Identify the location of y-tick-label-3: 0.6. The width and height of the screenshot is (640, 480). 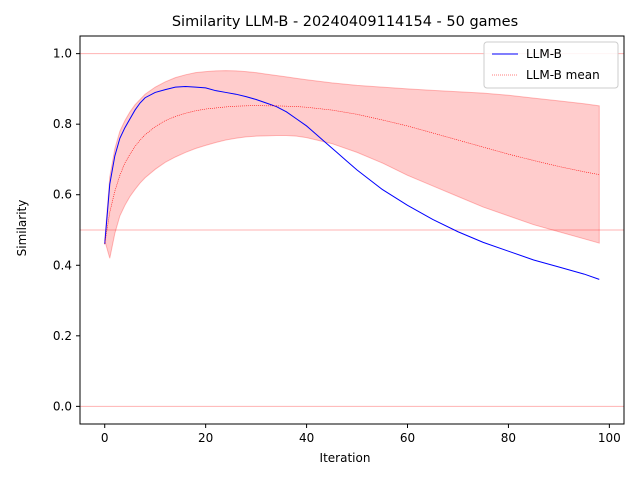
(62, 195).